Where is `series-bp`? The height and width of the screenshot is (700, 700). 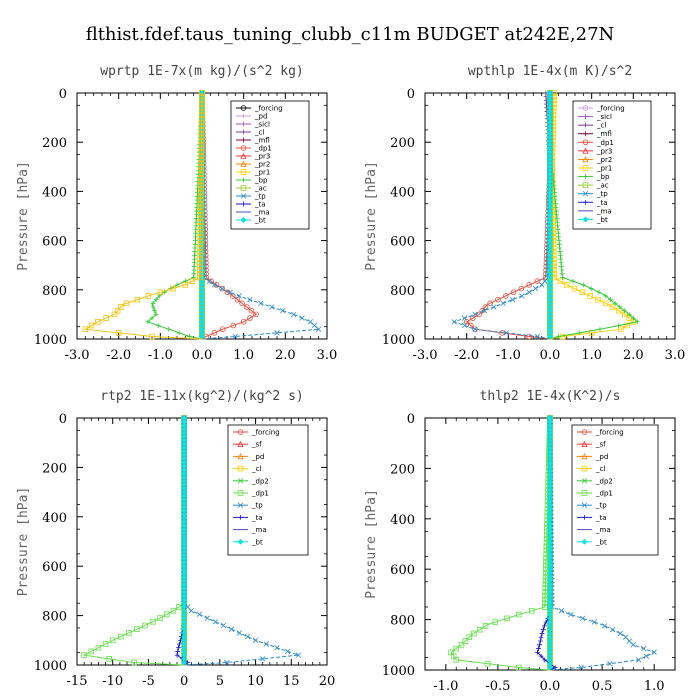
series-bp is located at coordinates (175, 215).